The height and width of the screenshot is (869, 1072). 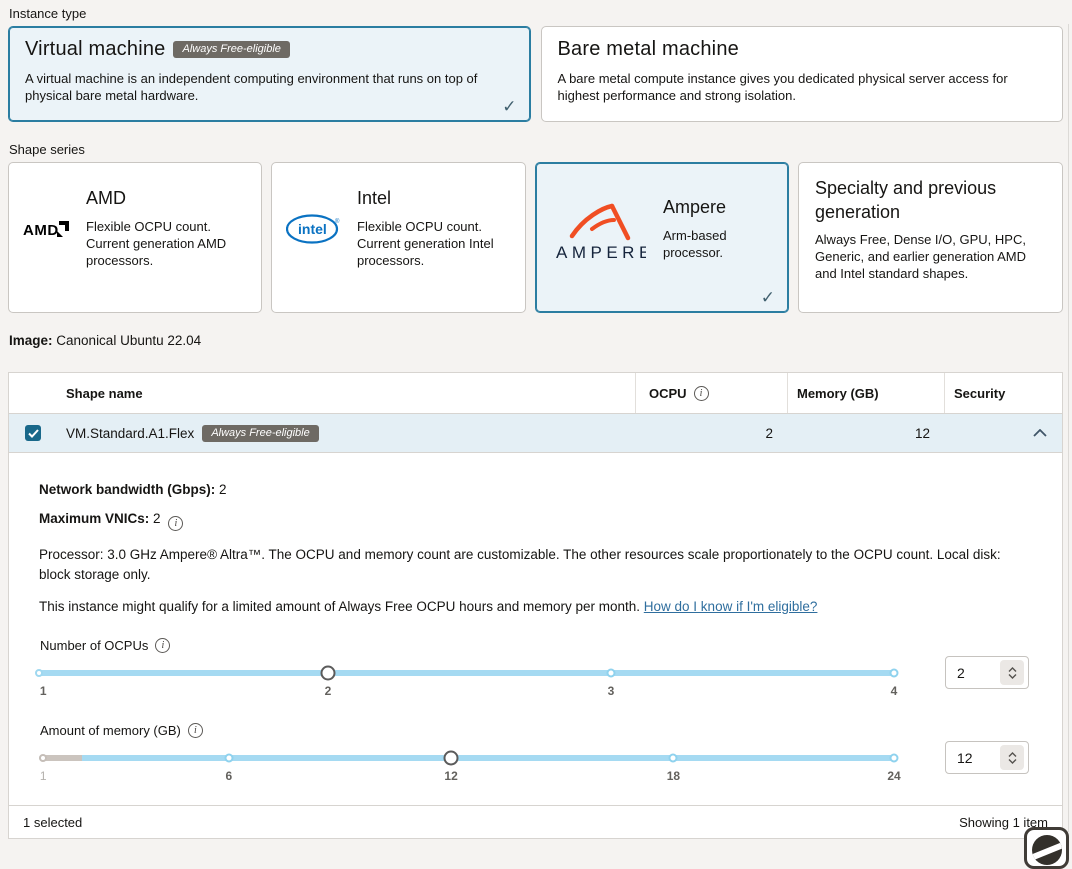 I want to click on row-security-cell, so click(x=1003, y=433).